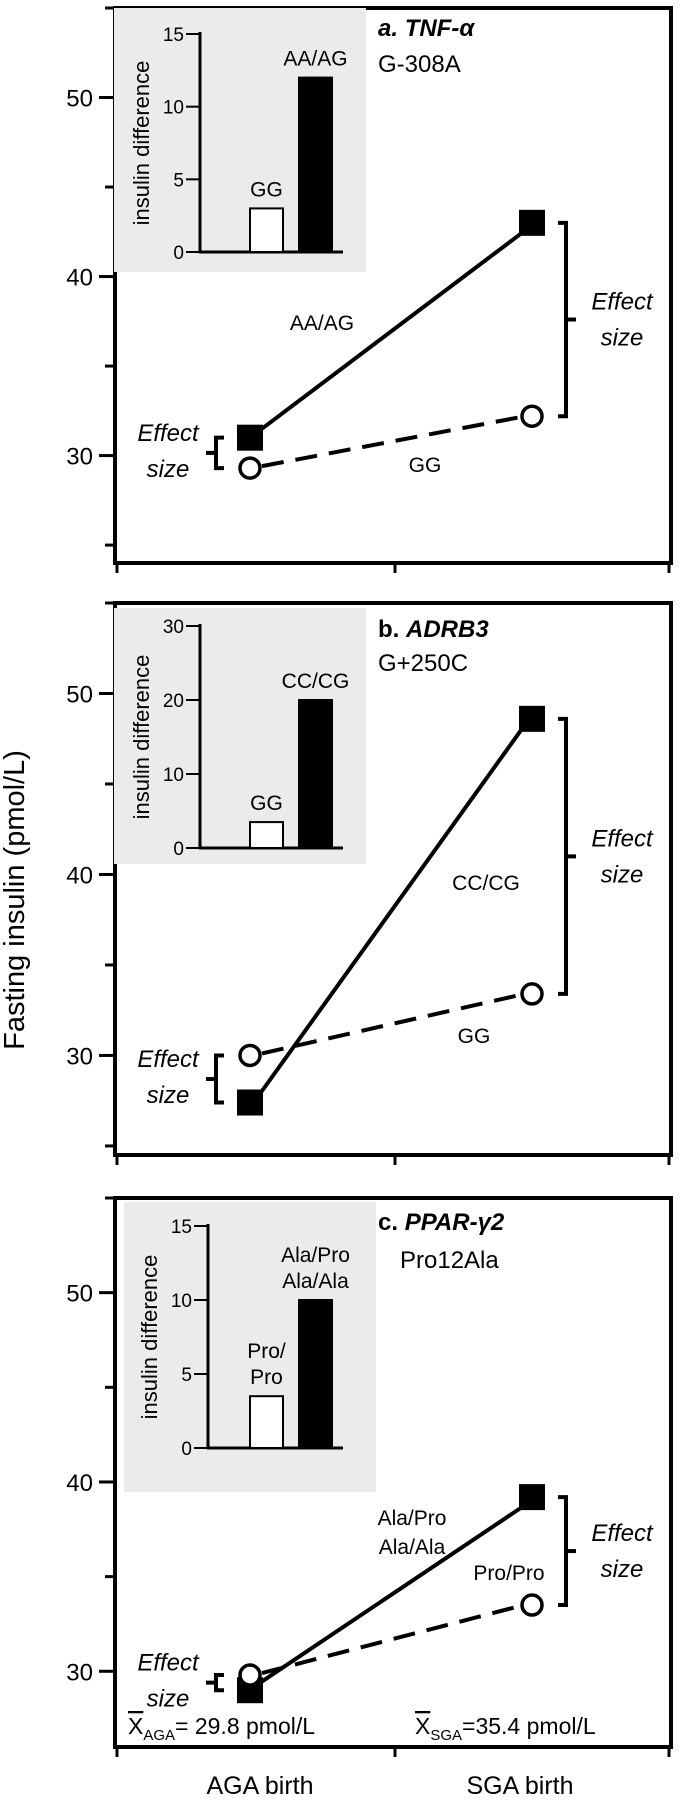  Describe the element at coordinates (315, 1281) in the screenshot. I see `inset-bar-label: Ala/Ala` at that location.